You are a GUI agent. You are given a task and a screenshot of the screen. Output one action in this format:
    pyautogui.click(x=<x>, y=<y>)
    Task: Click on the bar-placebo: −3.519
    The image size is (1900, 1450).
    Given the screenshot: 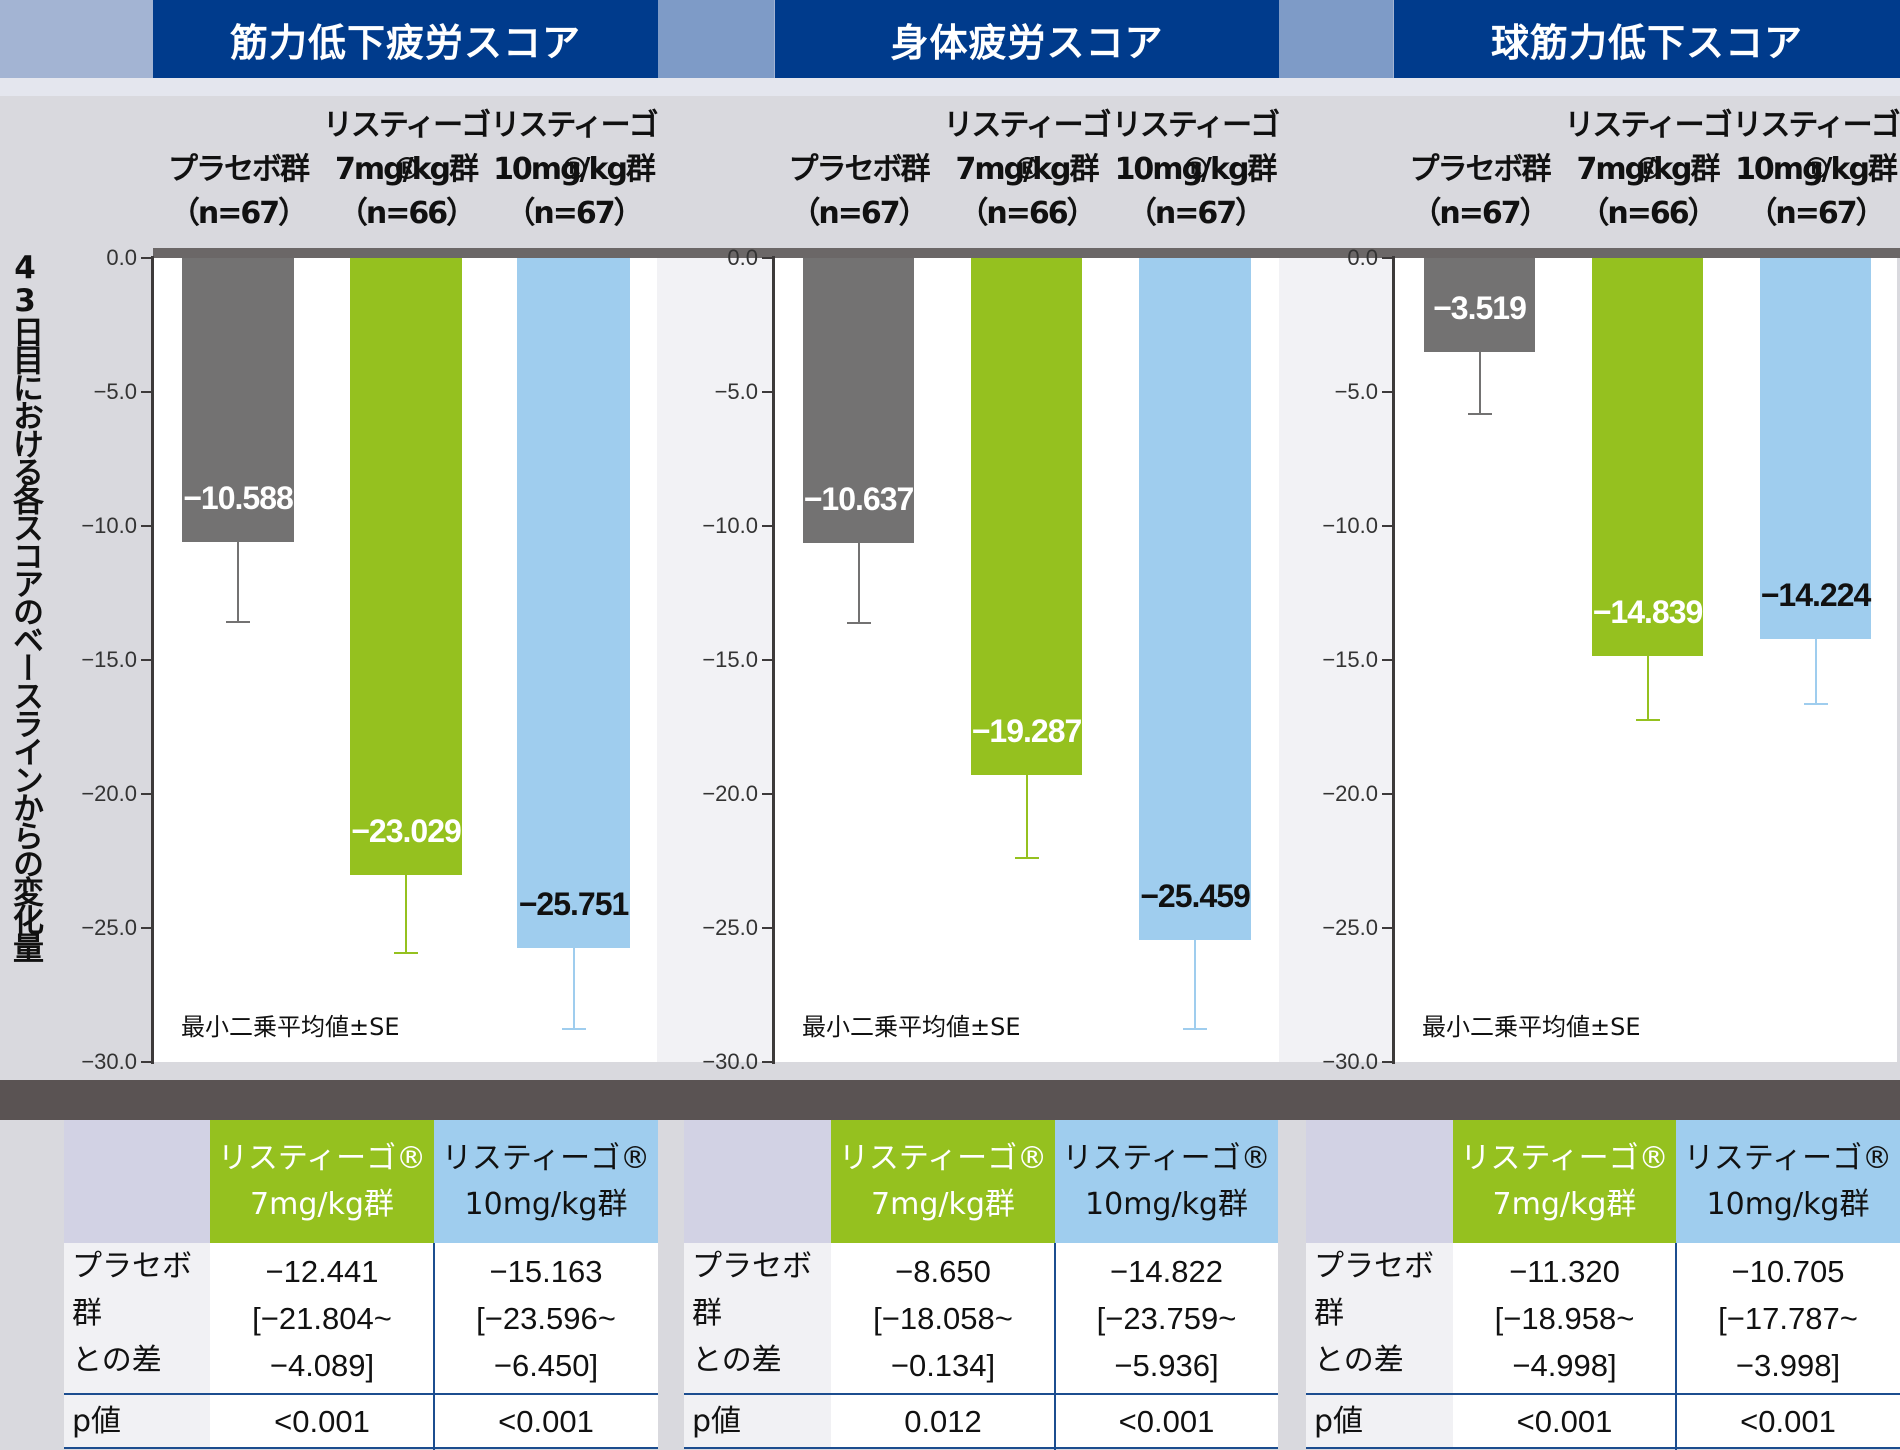 What is the action you would take?
    pyautogui.click(x=1479, y=305)
    